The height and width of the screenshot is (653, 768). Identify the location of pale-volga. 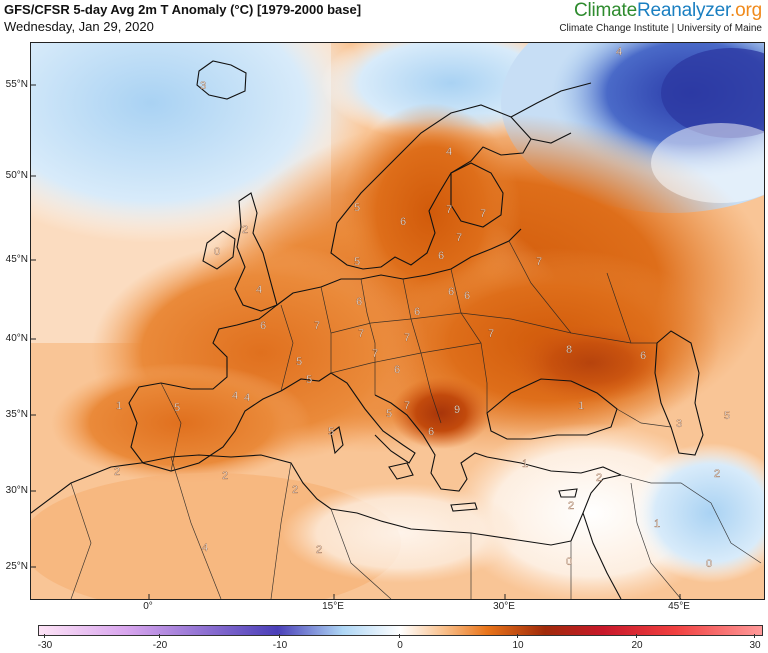
(707, 163).